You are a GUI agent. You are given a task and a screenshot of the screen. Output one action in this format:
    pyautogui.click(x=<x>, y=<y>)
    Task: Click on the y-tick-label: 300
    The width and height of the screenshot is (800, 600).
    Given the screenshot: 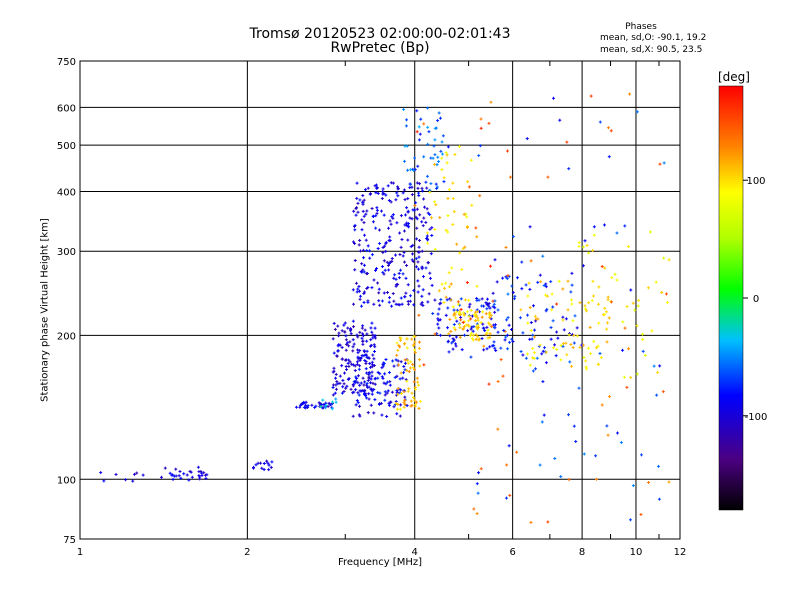 What is the action you would take?
    pyautogui.click(x=66, y=252)
    